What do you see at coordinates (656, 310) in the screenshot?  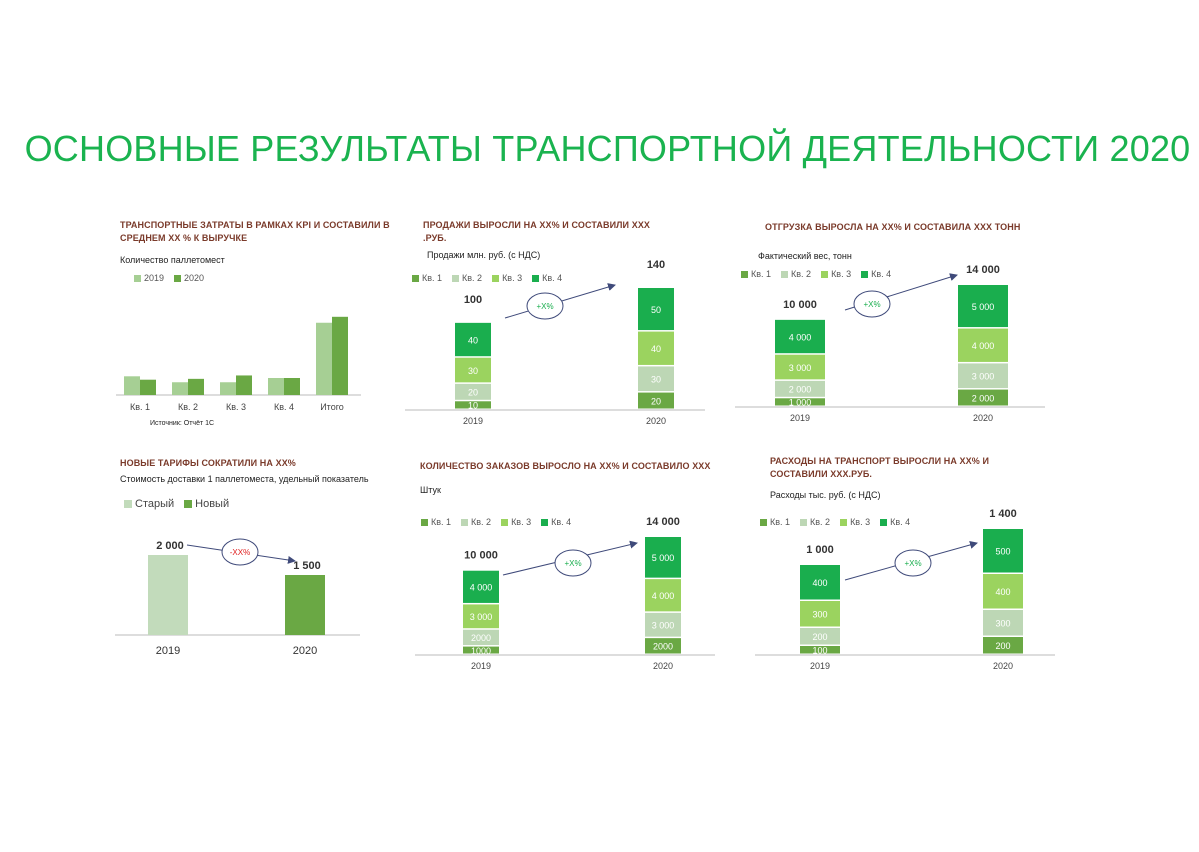 I see `segment-label: 50` at bounding box center [656, 310].